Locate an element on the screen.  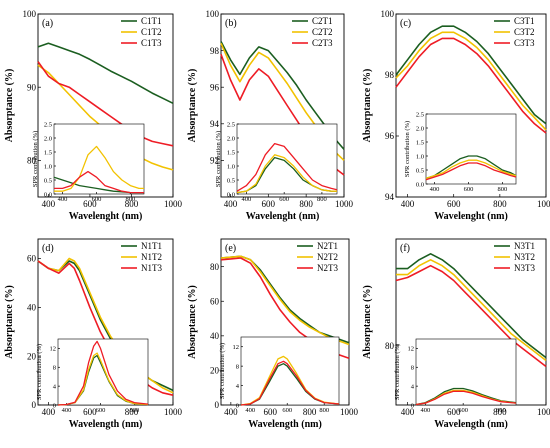
y-tick-label: 40 is located at coordinates (215, 336).